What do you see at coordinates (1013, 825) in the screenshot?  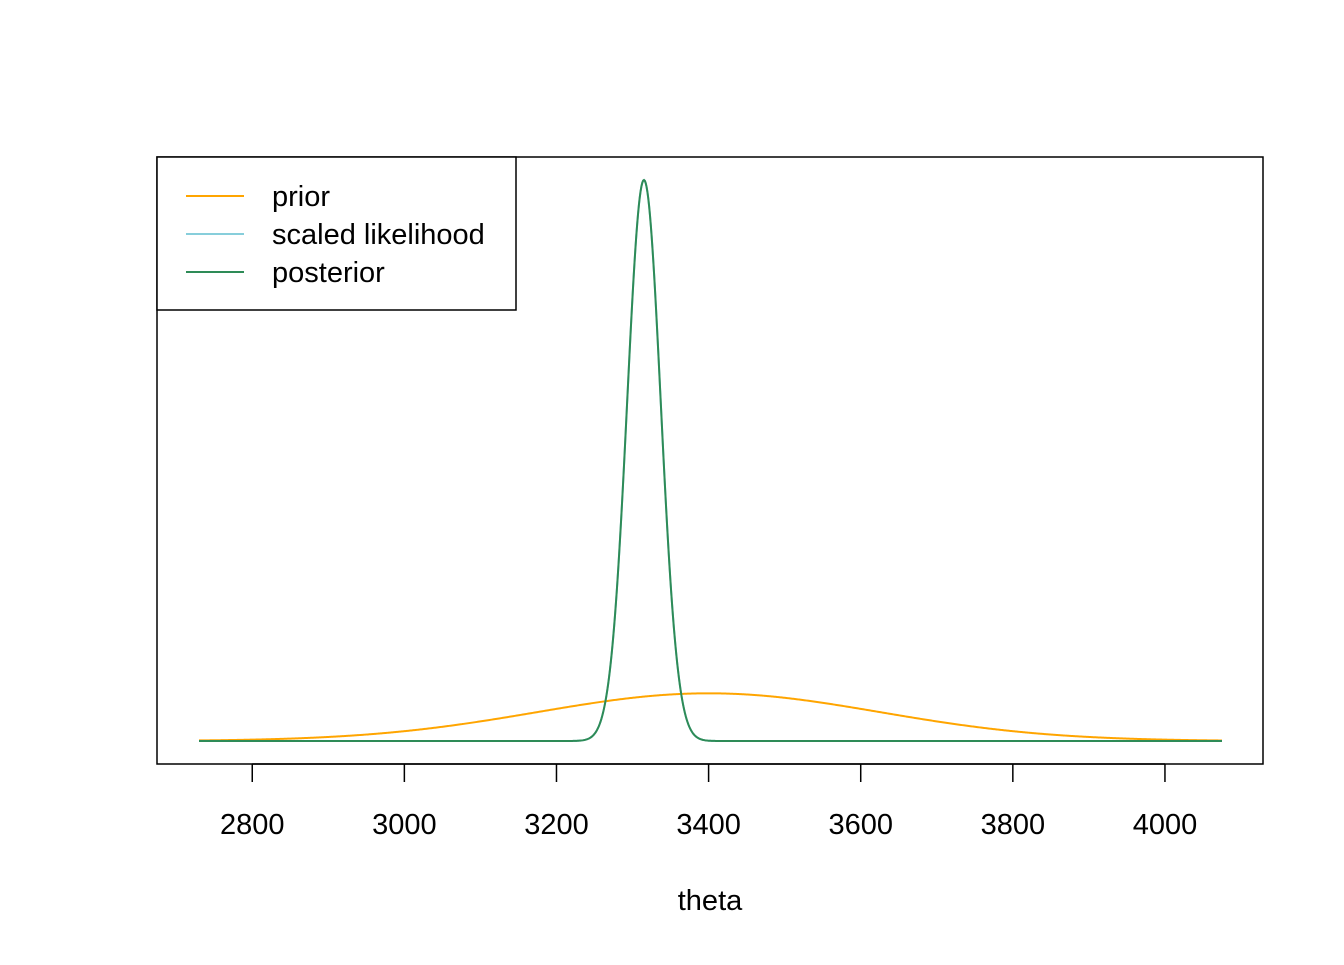 I see `x-tick-label: 3800` at bounding box center [1013, 825].